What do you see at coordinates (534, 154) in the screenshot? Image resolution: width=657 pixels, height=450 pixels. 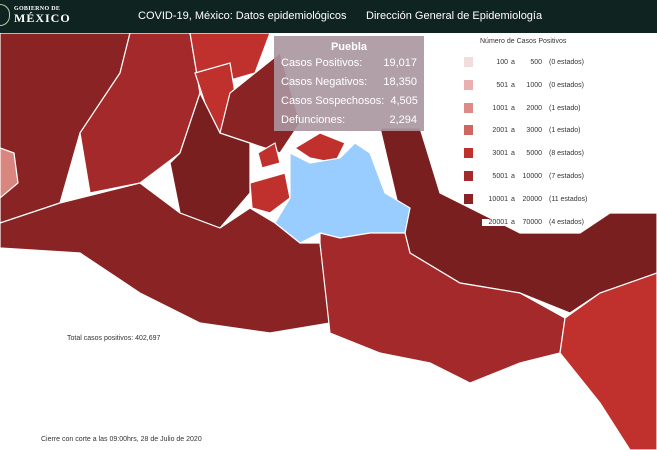 I see `legend-to: 5000` at bounding box center [534, 154].